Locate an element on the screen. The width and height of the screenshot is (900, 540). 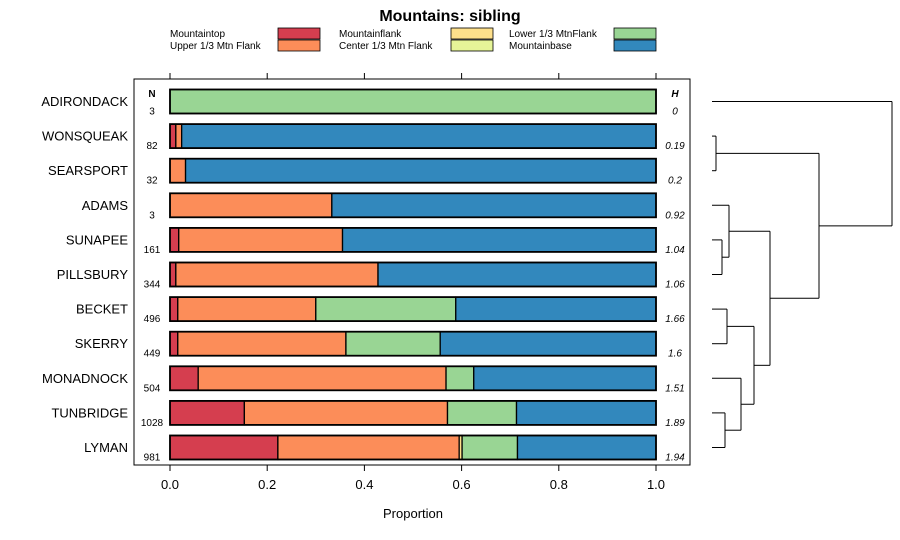
legend-label-lower-1-3-mtnflank: Lower 1/3 MtnFlank is located at coordinates (553, 34).